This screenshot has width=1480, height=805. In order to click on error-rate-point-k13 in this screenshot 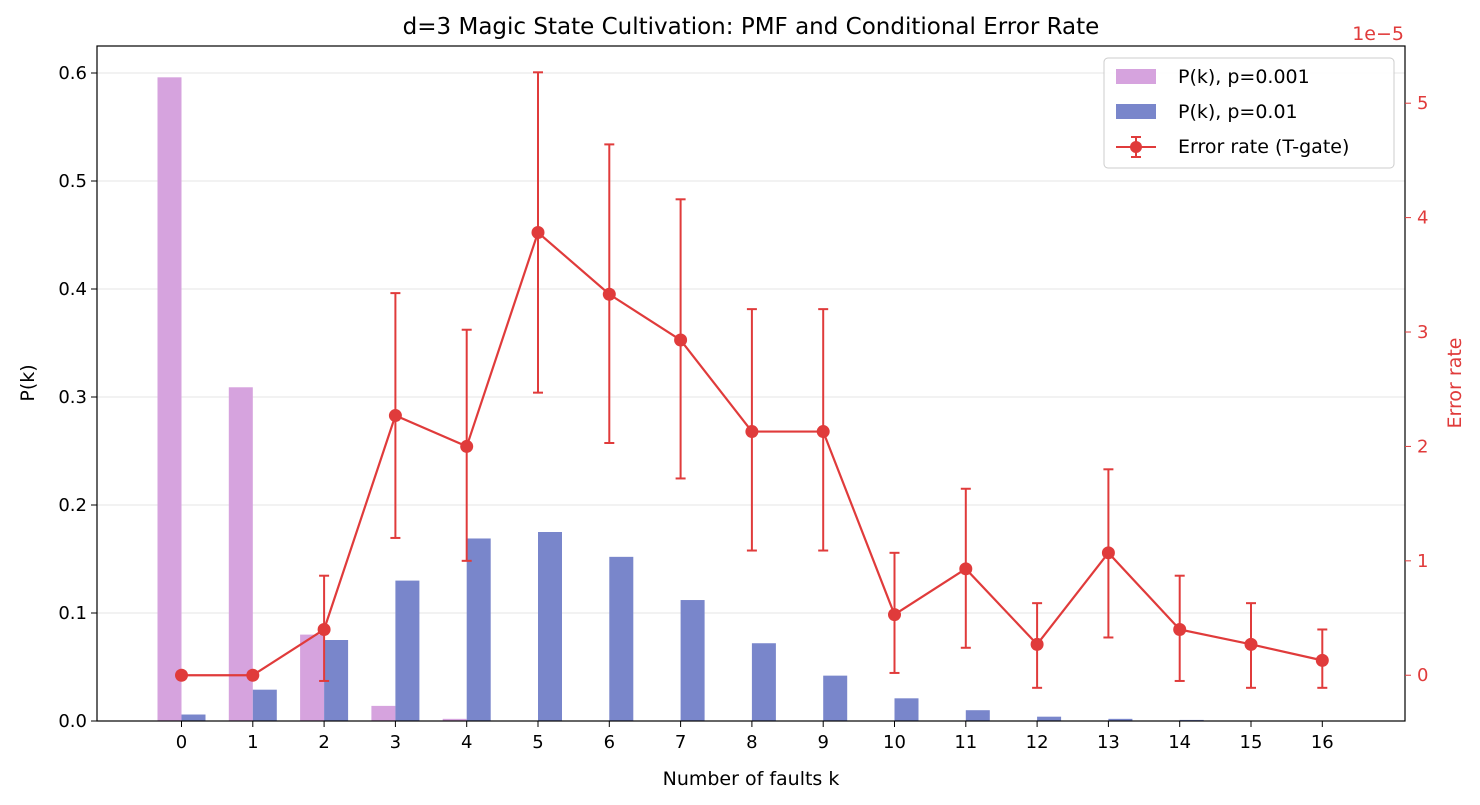, I will do `click(1108, 553)`.